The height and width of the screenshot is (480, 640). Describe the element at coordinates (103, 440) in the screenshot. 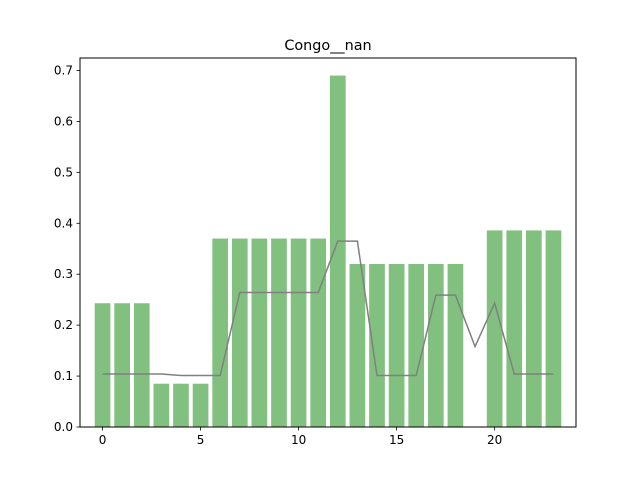

I see `x-tick-label: 0` at that location.